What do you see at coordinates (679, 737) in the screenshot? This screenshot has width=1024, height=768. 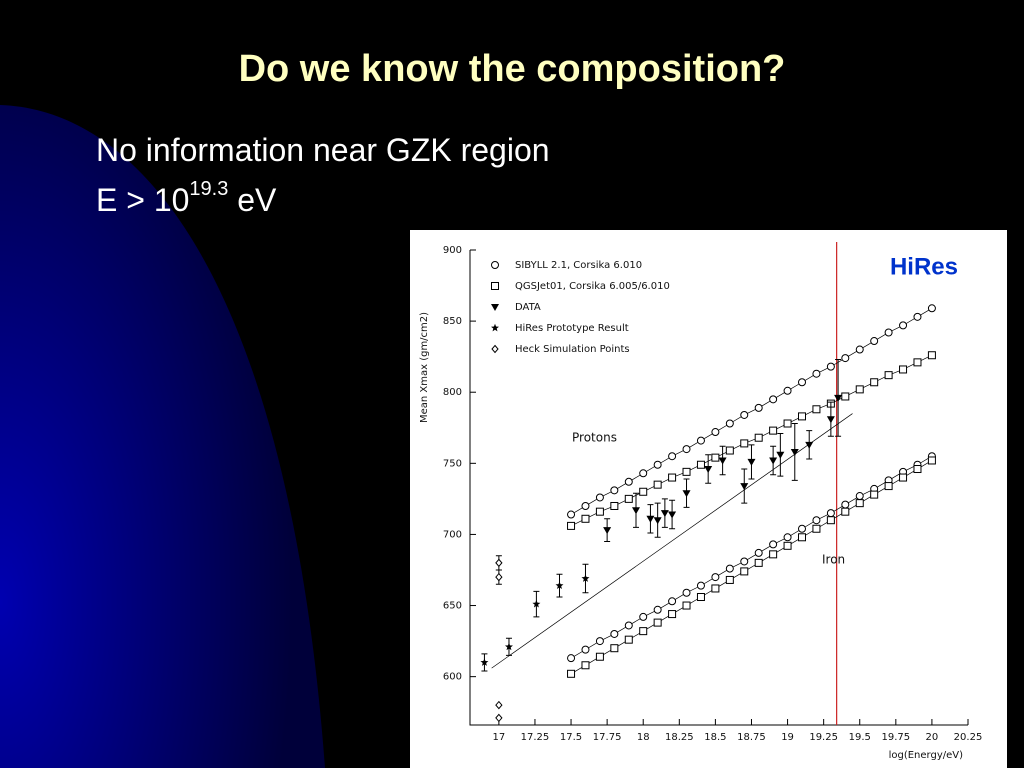 I see `x-tick-label: 18.25` at bounding box center [679, 737].